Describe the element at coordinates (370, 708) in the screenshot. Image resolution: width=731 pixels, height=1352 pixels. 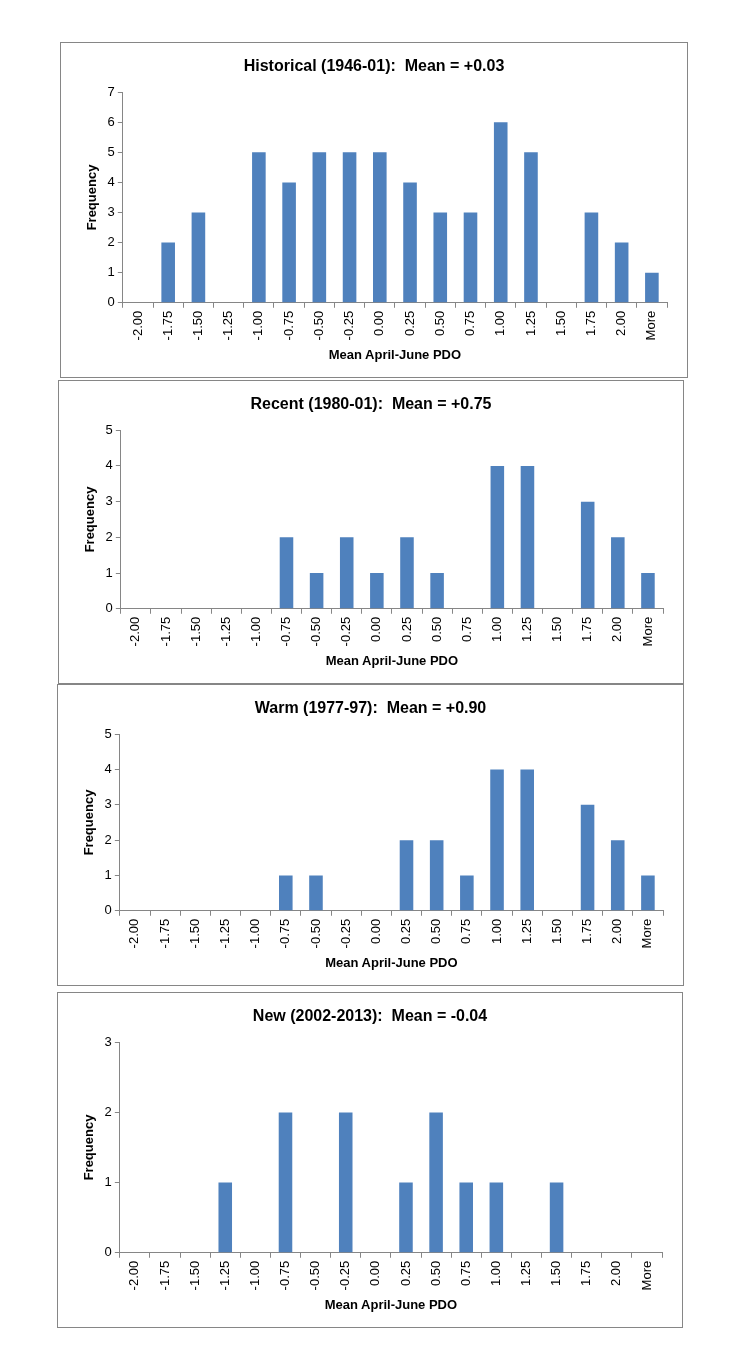
I see `chart-title: Warm (1977-97): Mean = +0.90` at that location.